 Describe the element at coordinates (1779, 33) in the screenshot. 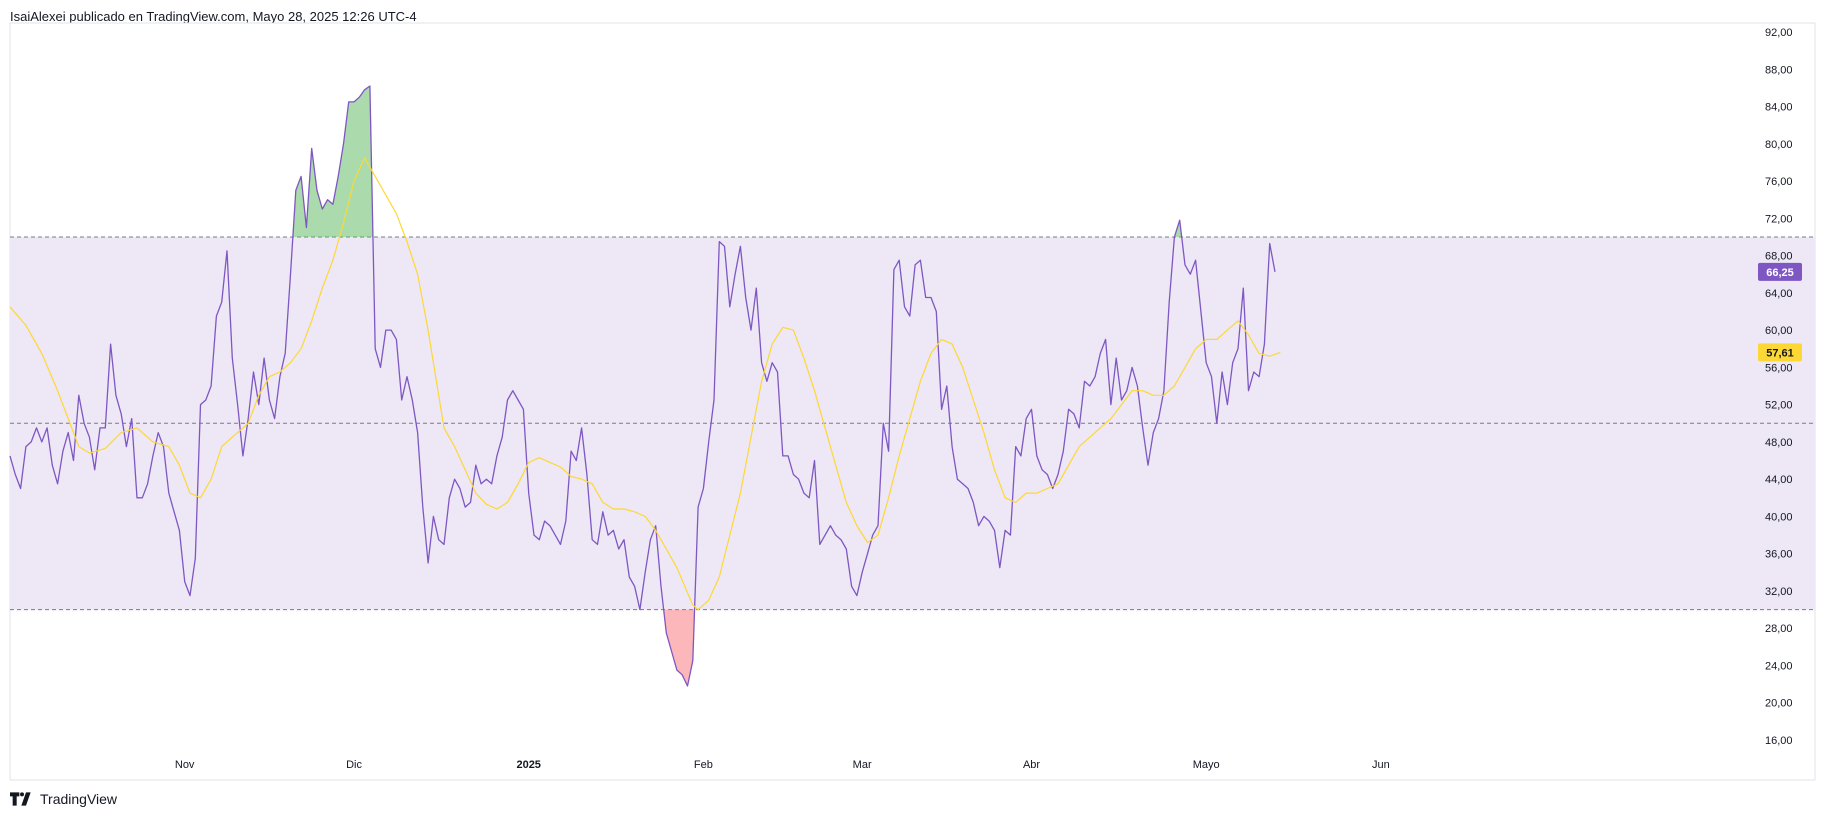

I see `y-tick-label: 92,00` at that location.